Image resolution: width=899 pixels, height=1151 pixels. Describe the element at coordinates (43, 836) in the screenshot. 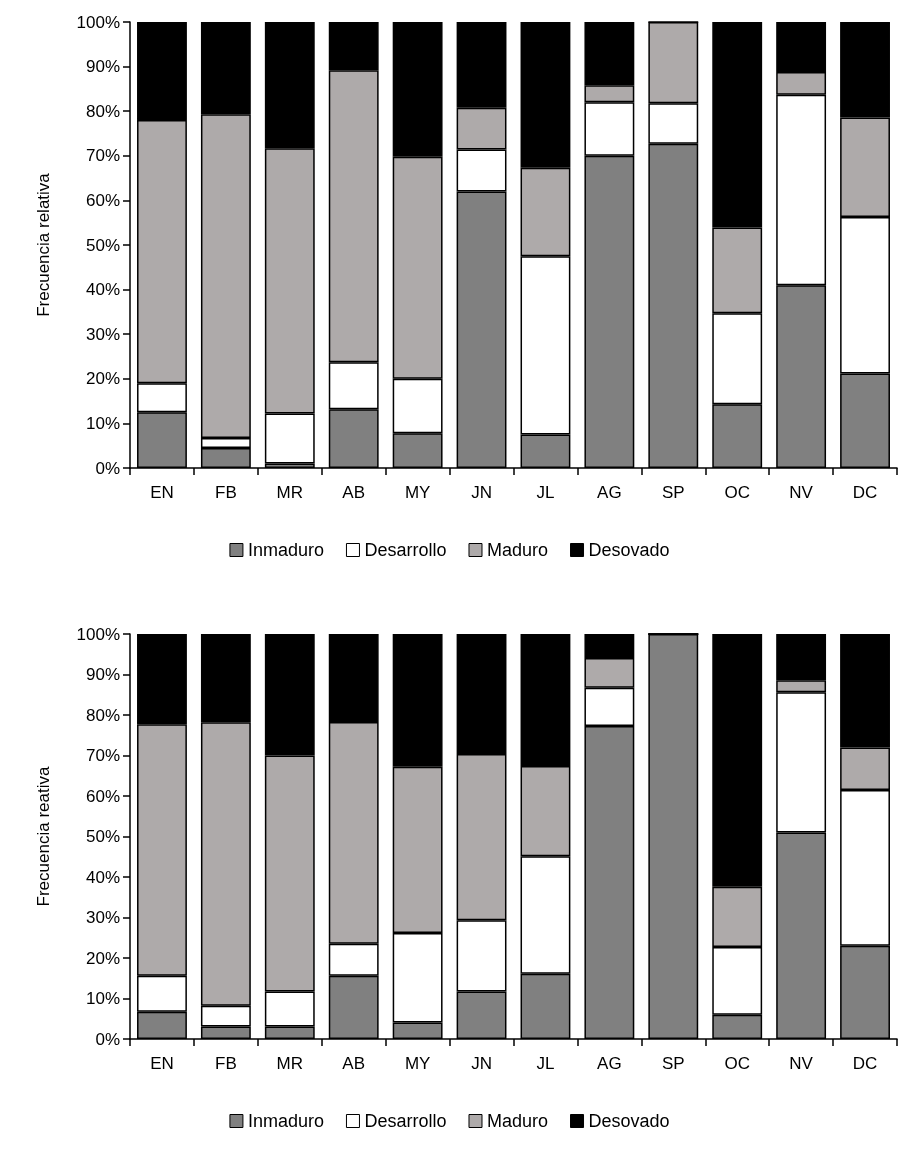

I see `y-axis-title: Frecuencia reativa` at that location.